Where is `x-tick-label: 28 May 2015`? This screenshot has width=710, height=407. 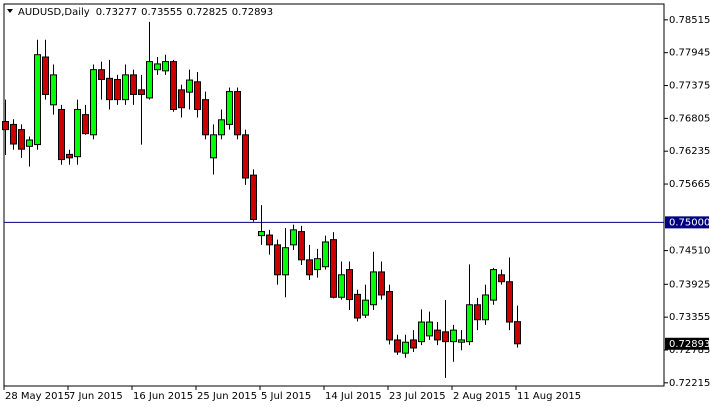
x-tick-label: 28 May 2015 is located at coordinates (37, 396).